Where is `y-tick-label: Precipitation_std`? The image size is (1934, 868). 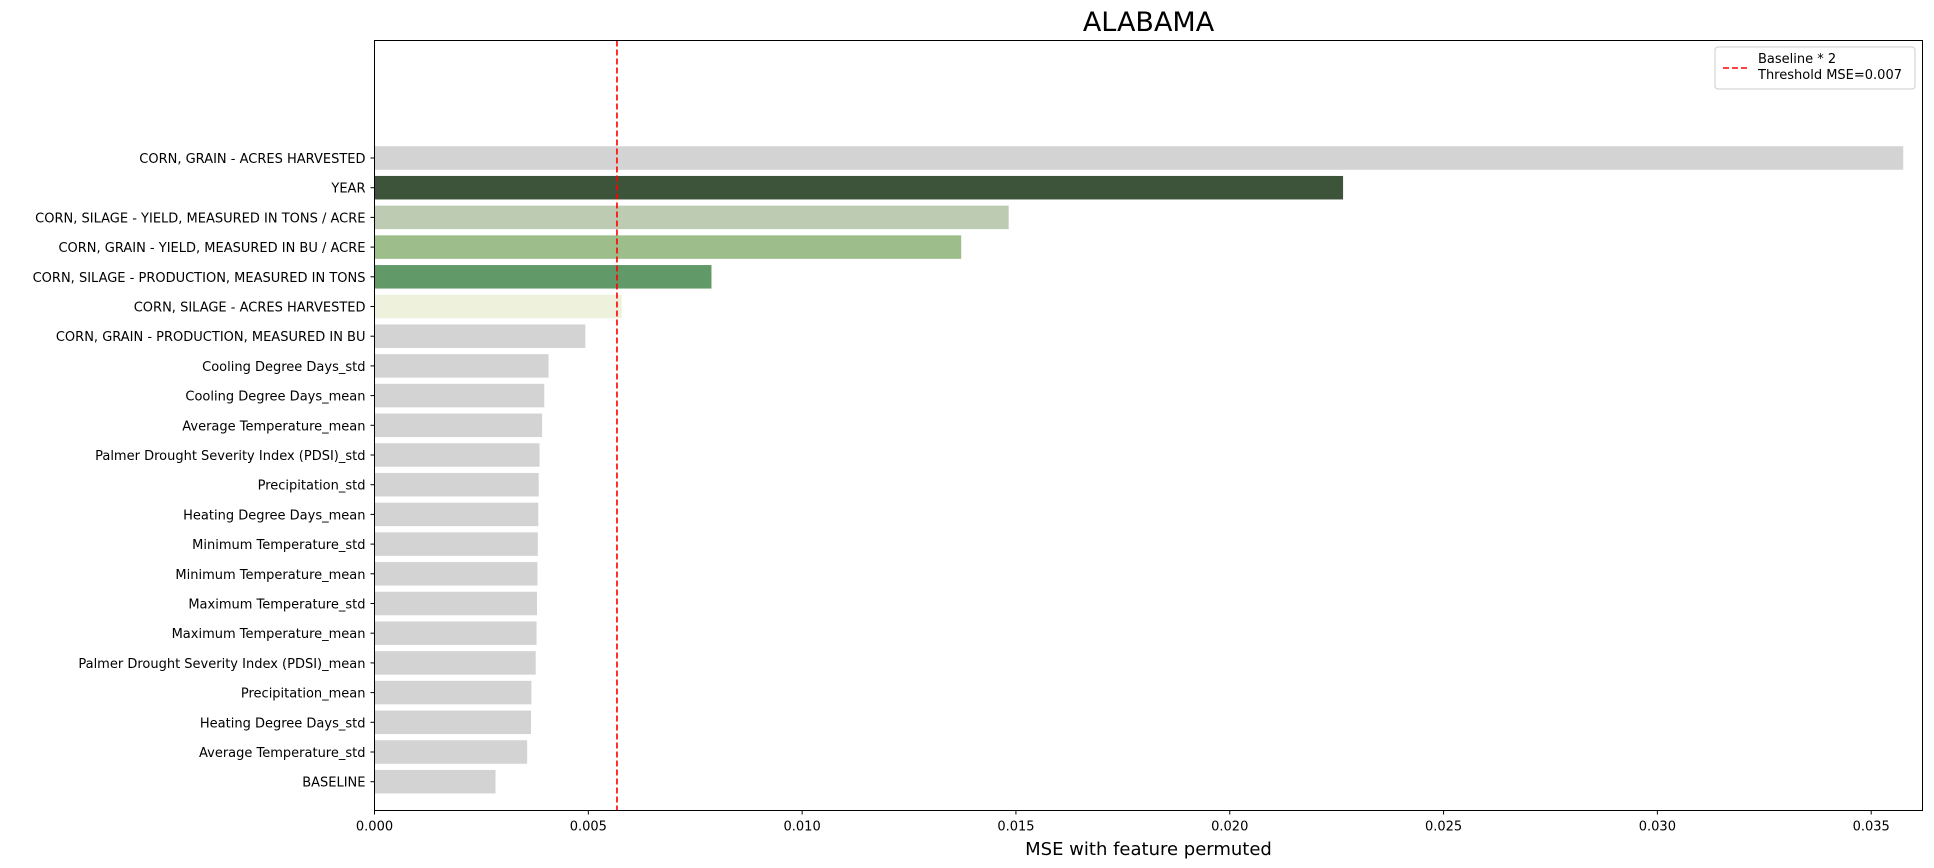
y-tick-label: Precipitation_std is located at coordinates (312, 486).